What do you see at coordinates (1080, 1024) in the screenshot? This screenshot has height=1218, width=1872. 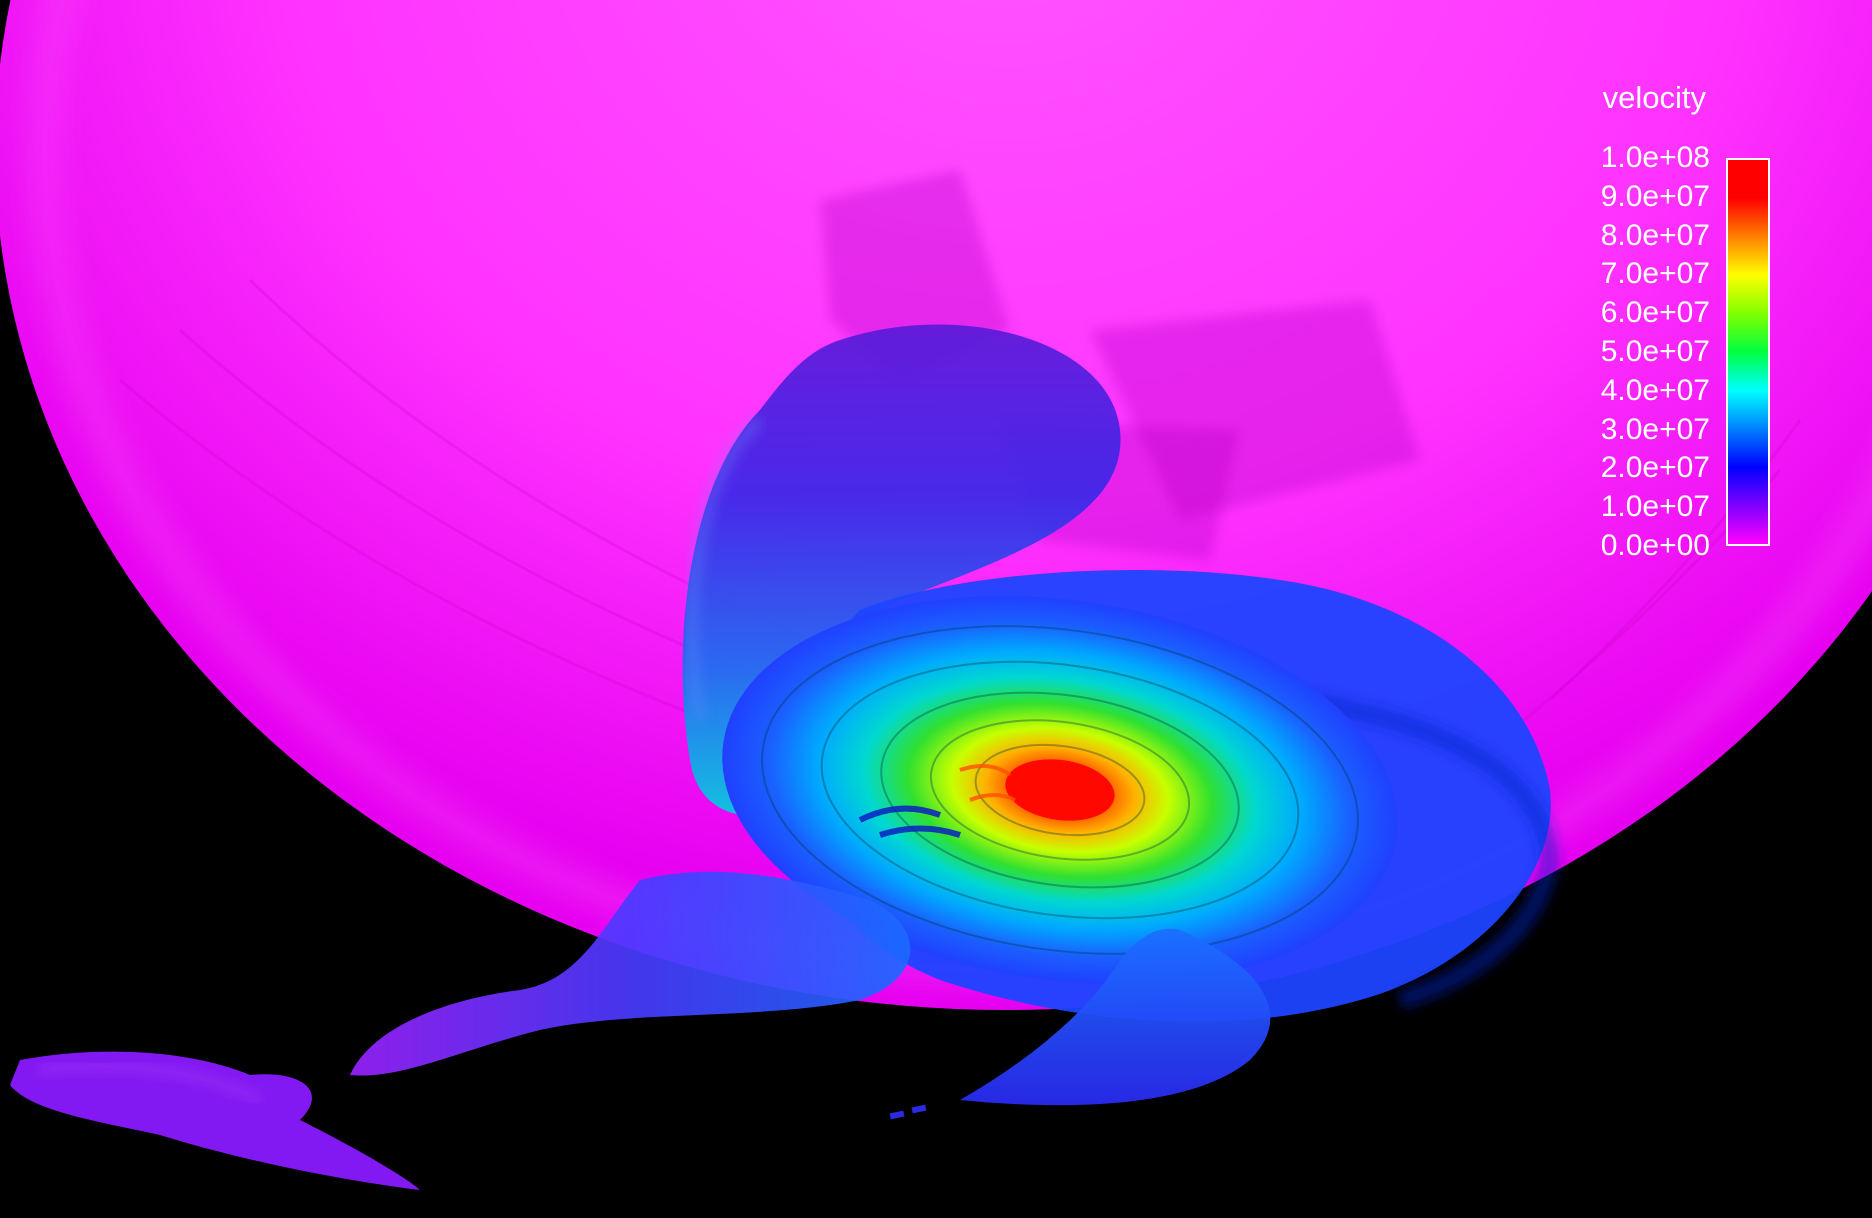 I see `disk-leg` at bounding box center [1080, 1024].